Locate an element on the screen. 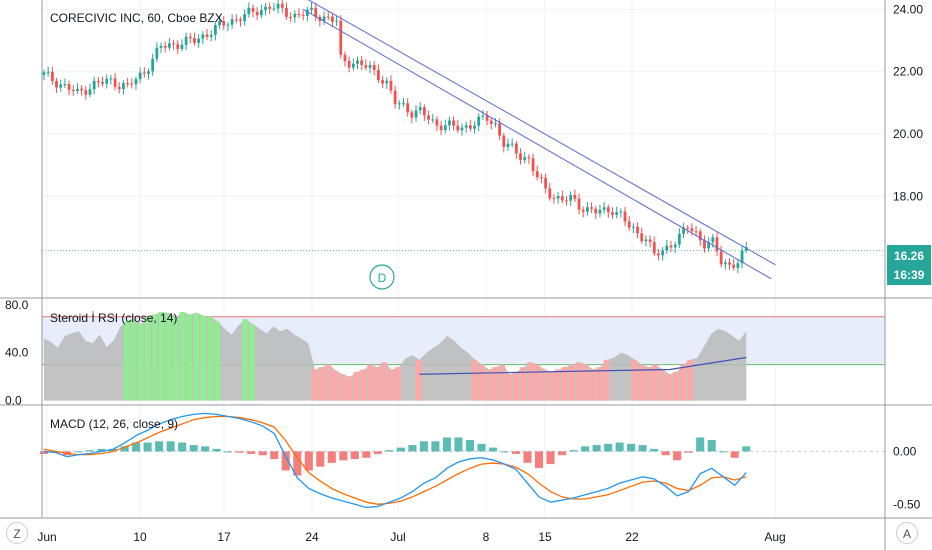 Image resolution: width=932 pixels, height=550 pixels. price-tick-label: 18.00 is located at coordinates (908, 196).